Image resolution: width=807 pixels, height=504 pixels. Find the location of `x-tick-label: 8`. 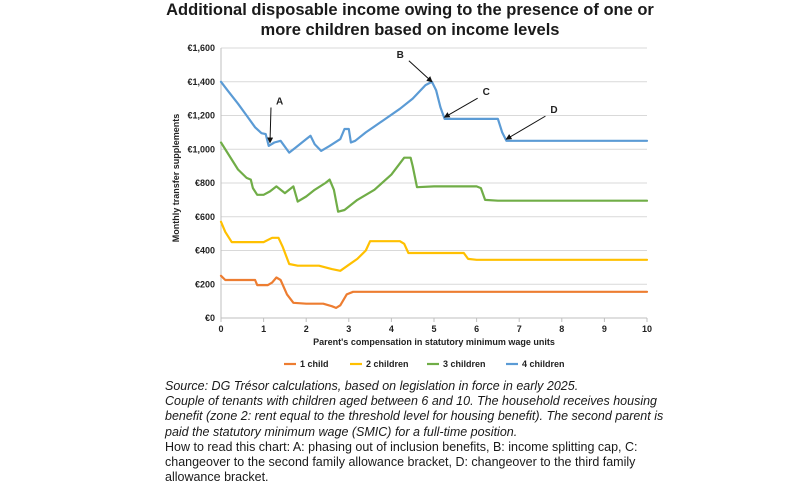

x-tick-label: 8 is located at coordinates (561, 329).